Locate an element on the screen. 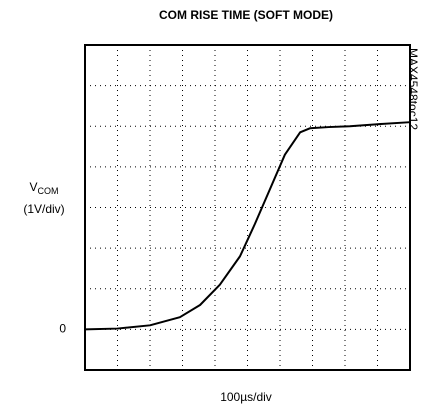  y-axis-label: VCOM is located at coordinates (43, 188).